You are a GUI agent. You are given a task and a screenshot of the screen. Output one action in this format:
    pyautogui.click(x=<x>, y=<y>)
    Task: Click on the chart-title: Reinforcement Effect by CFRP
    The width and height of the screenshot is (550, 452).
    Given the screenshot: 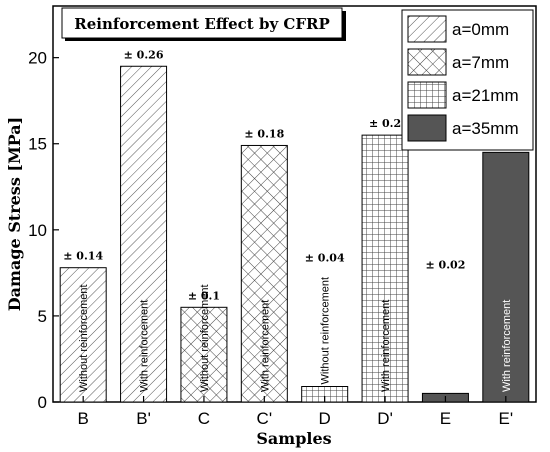 What is the action you would take?
    pyautogui.click(x=201, y=24)
    